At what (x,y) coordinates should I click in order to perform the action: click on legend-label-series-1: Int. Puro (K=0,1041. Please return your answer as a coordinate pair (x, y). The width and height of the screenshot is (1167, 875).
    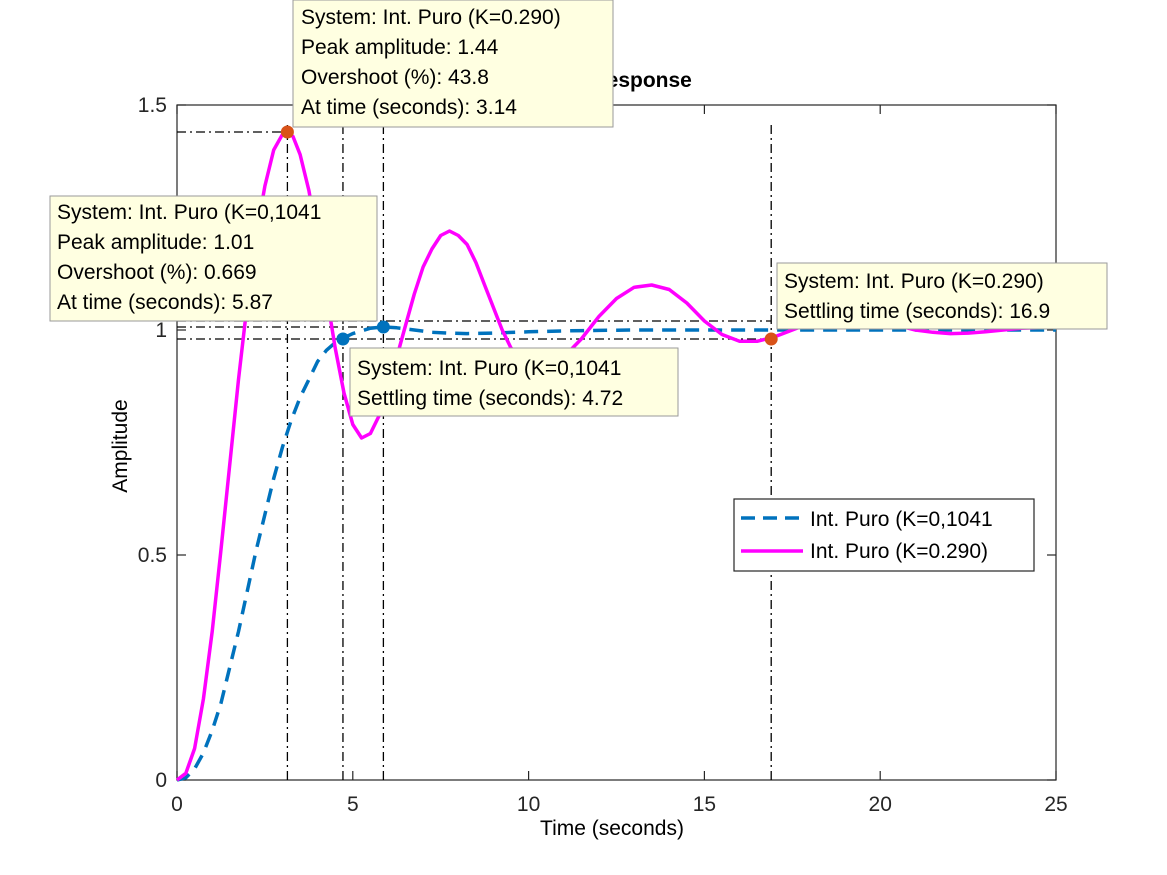
    Looking at the image, I should click on (901, 519).